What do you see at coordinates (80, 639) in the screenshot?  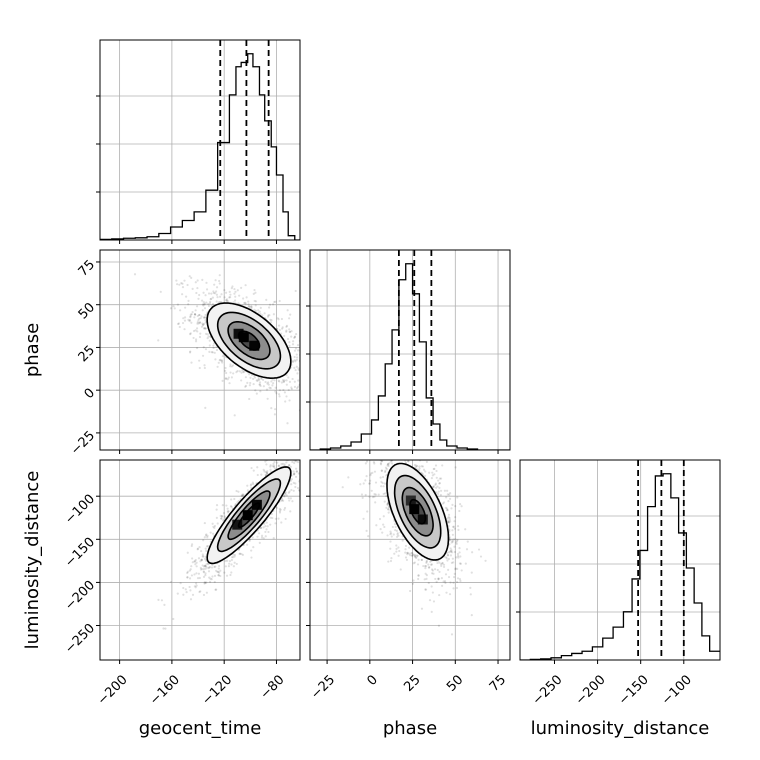 I see `y-tick-label-luminosity_distance: −250` at bounding box center [80, 639].